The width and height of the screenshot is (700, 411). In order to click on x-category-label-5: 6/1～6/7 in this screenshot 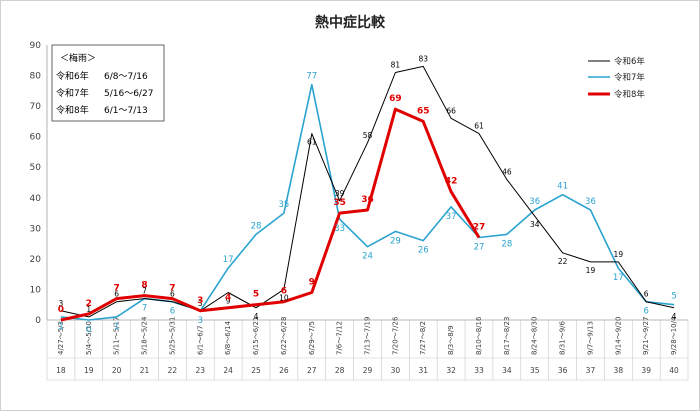, I will do `click(200, 340)`.